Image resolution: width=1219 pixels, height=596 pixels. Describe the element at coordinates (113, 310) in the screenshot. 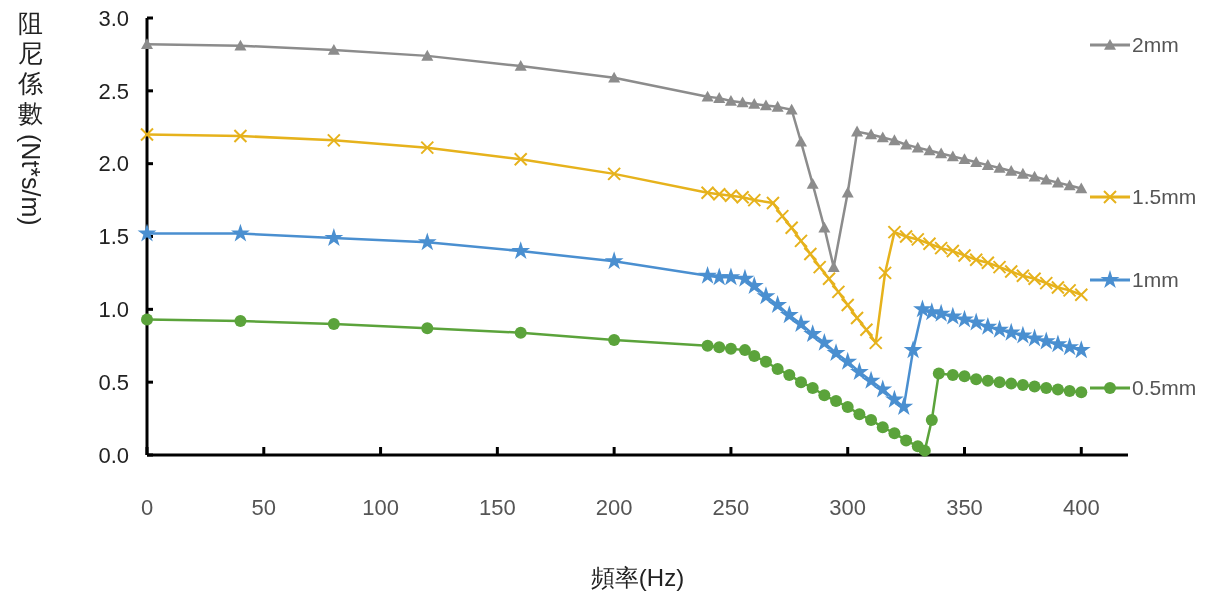

I see `y-tick-label: 1.0` at that location.